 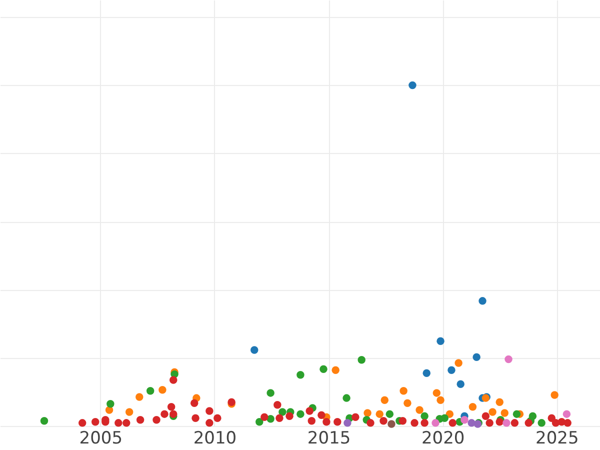 What do you see at coordinates (329, 438) in the screenshot?
I see `x-tick-label: 2015` at bounding box center [329, 438].